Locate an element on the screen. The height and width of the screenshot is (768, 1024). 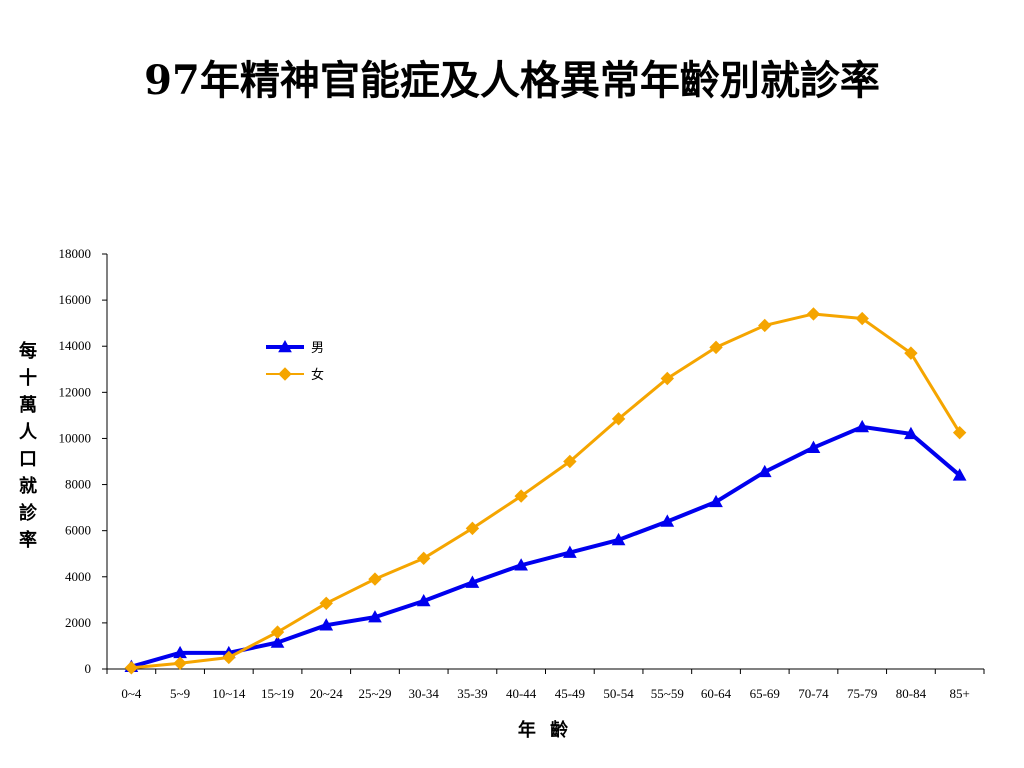
y-tick-label: 8000 is located at coordinates (78, 484).